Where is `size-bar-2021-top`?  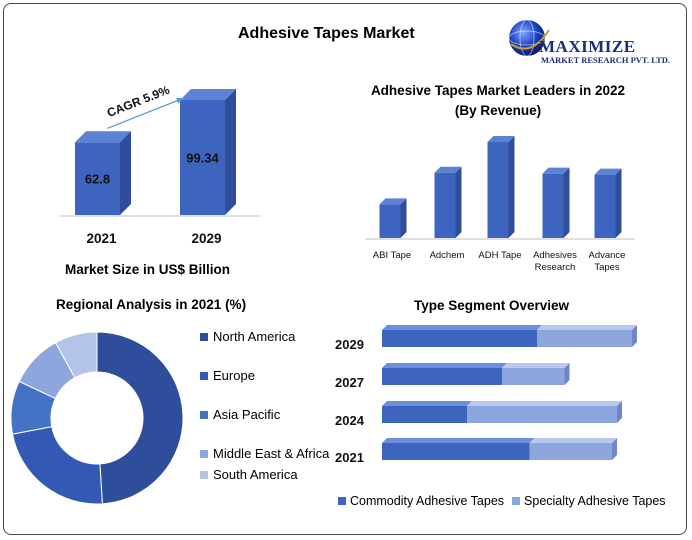
size-bar-2021-top is located at coordinates (103, 137).